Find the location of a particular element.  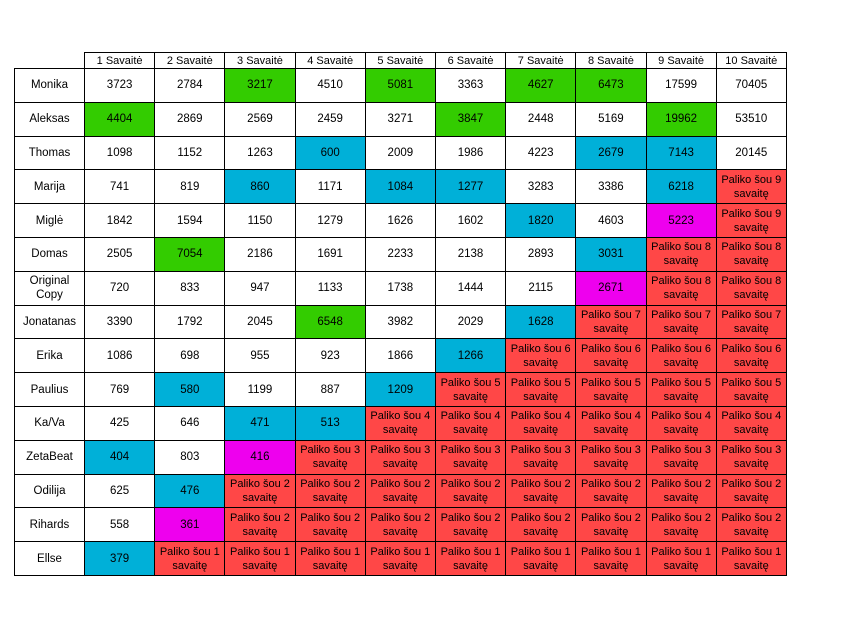

score-cell: 361 is located at coordinates (190, 525).